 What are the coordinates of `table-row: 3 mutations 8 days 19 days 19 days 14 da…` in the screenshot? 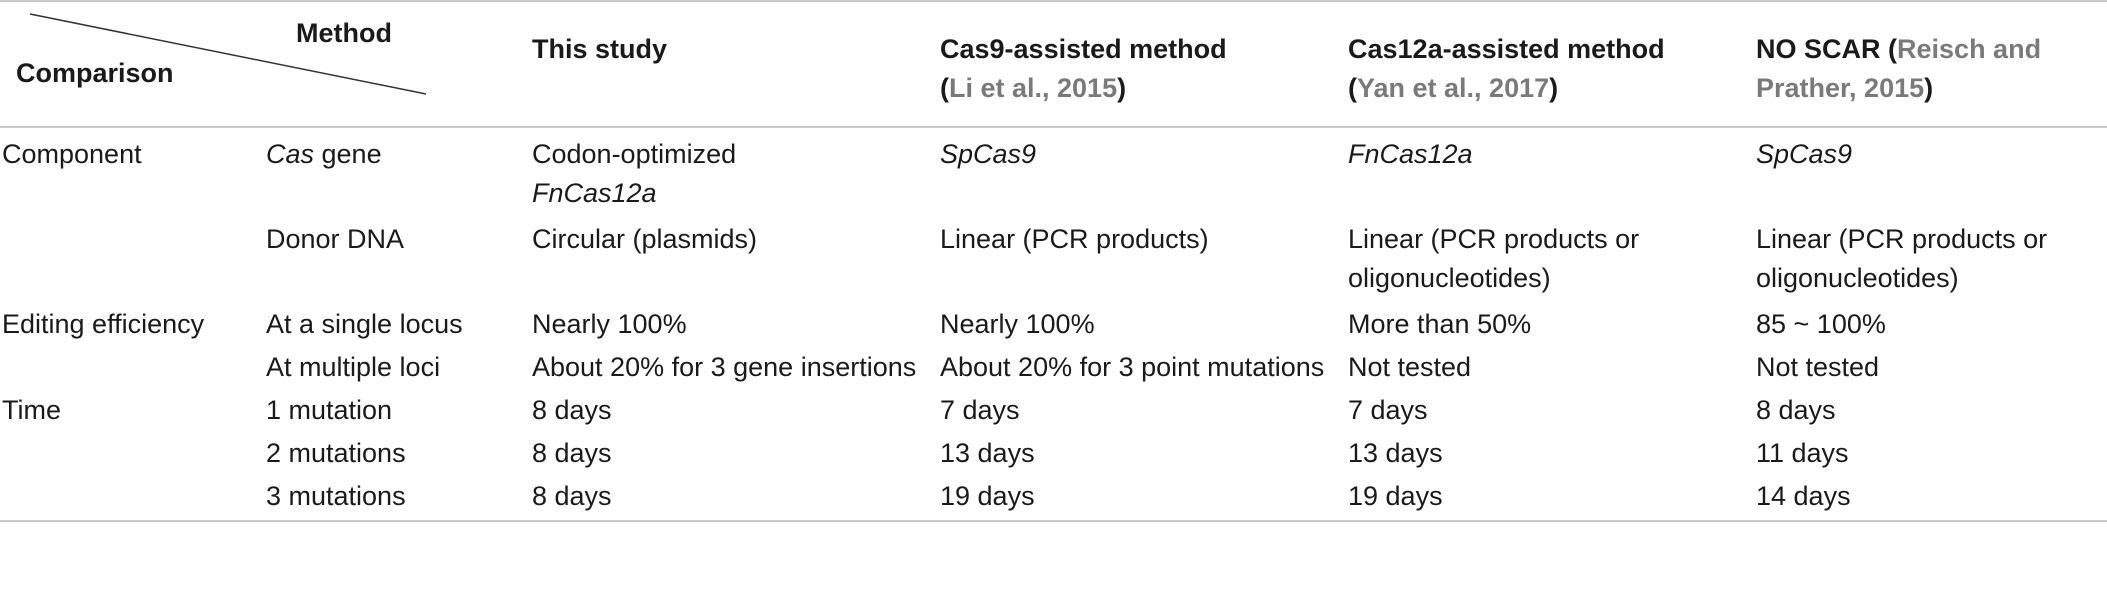 It's located at (1053, 497).